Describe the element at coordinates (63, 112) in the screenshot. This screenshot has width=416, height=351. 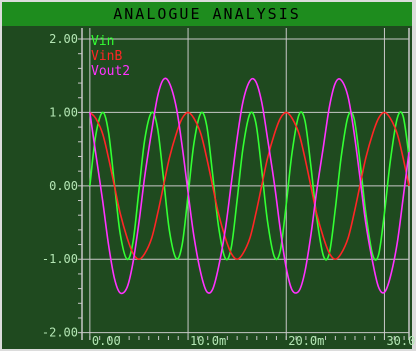
I see `y-tick-label: 1.00` at that location.